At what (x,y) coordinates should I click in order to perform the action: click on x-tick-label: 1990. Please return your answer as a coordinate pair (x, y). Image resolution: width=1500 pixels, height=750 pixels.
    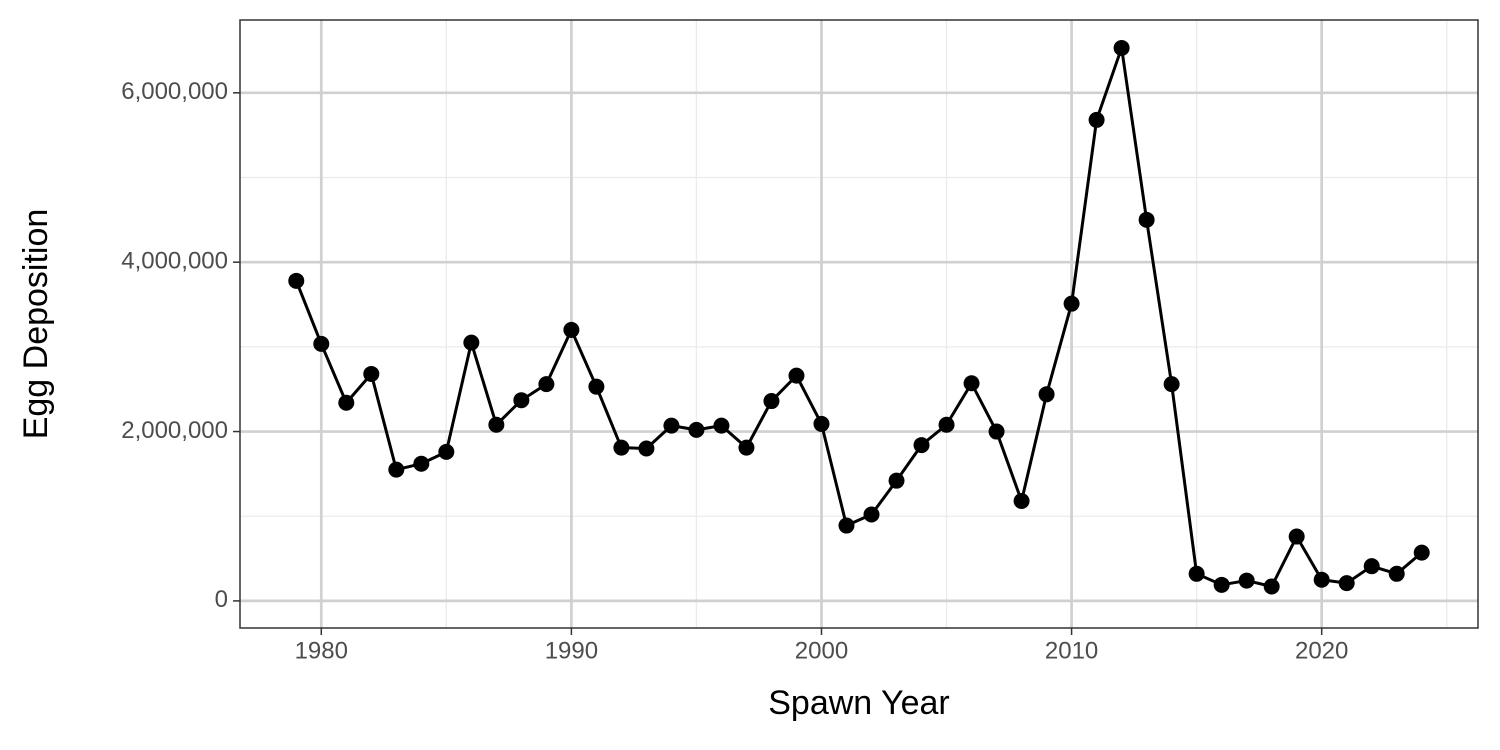
    Looking at the image, I should click on (571, 650).